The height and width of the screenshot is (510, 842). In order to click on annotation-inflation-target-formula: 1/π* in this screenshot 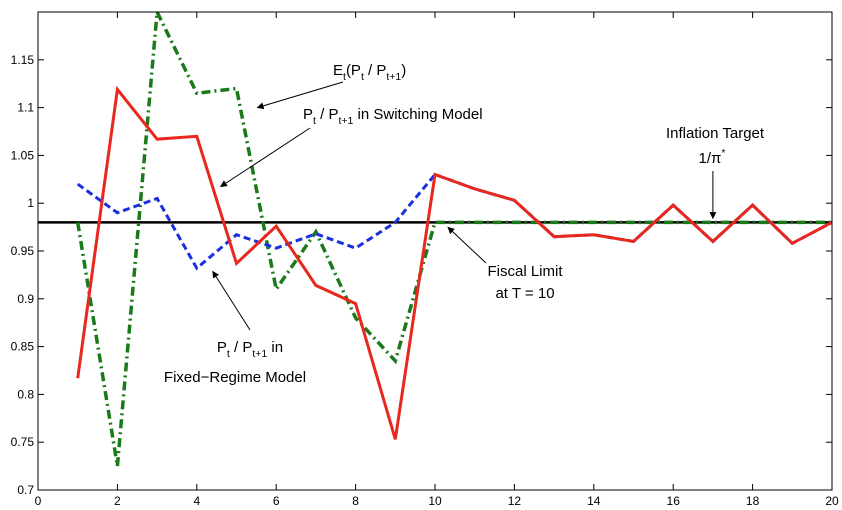, I will do `click(712, 157)`.